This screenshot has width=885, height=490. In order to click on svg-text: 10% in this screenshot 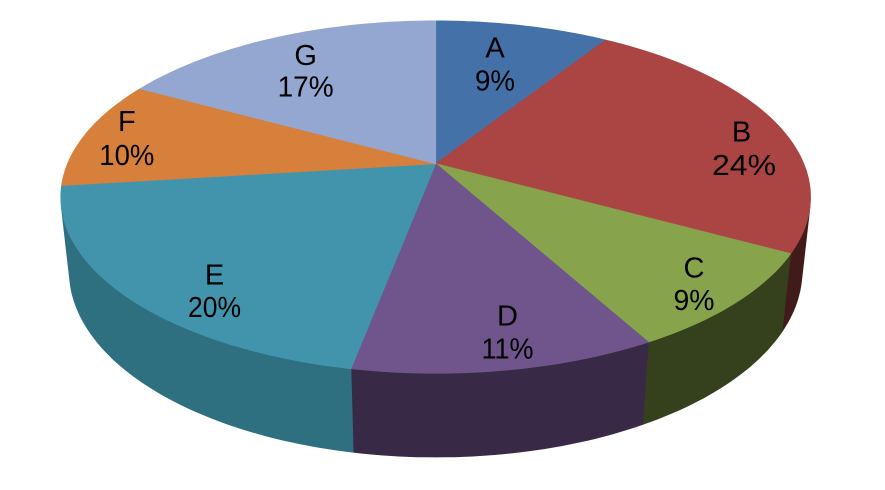, I will do `click(126, 156)`.